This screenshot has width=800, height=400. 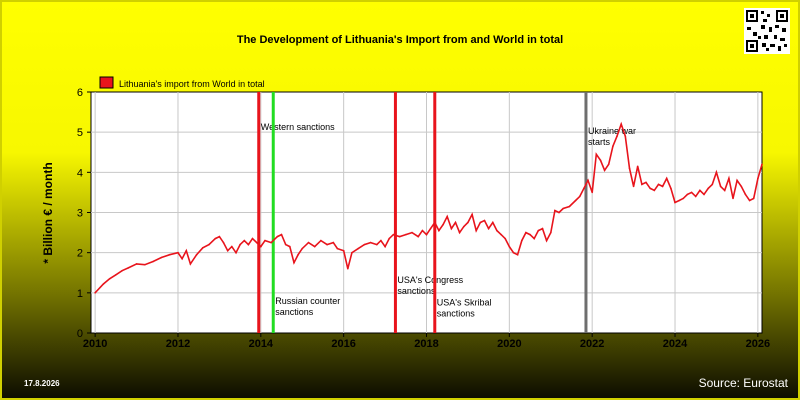 I want to click on y-tick-label: 1, so click(x=80, y=294).